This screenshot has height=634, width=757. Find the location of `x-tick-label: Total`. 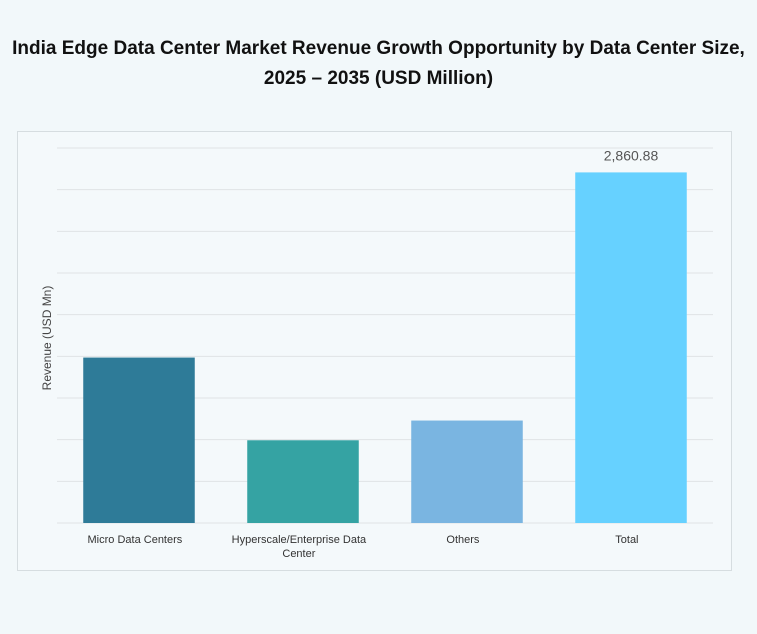

x-tick-label: Total is located at coordinates (627, 540).